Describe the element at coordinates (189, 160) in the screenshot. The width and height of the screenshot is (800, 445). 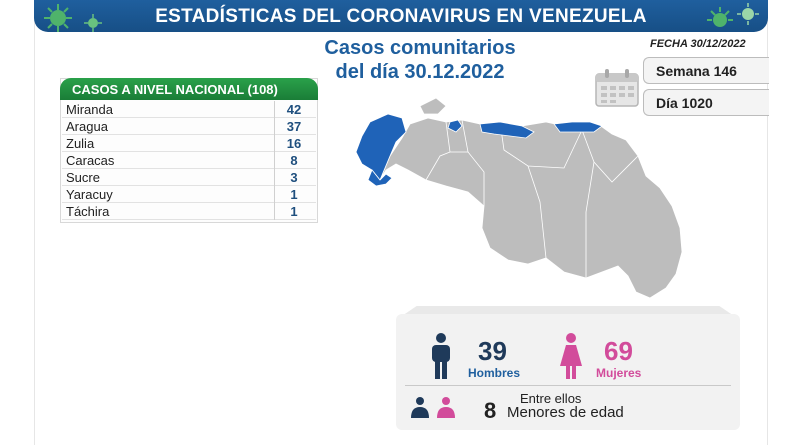
I see `table-row: Caracas 8` at that location.